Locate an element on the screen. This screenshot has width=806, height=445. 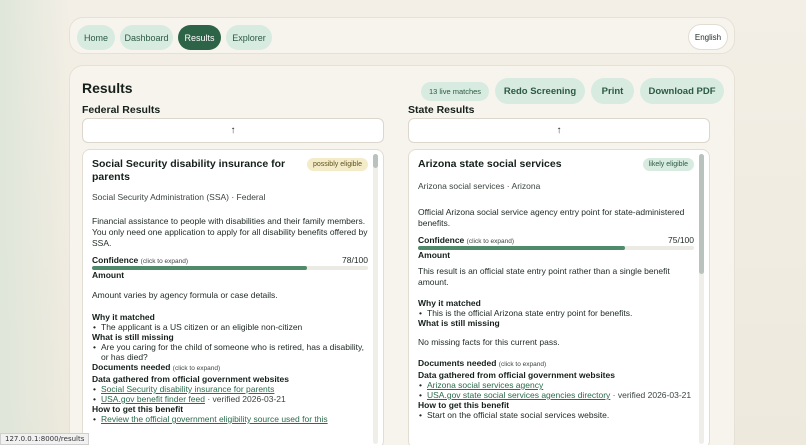
download-pdf-button: Download PDF is located at coordinates (682, 91).